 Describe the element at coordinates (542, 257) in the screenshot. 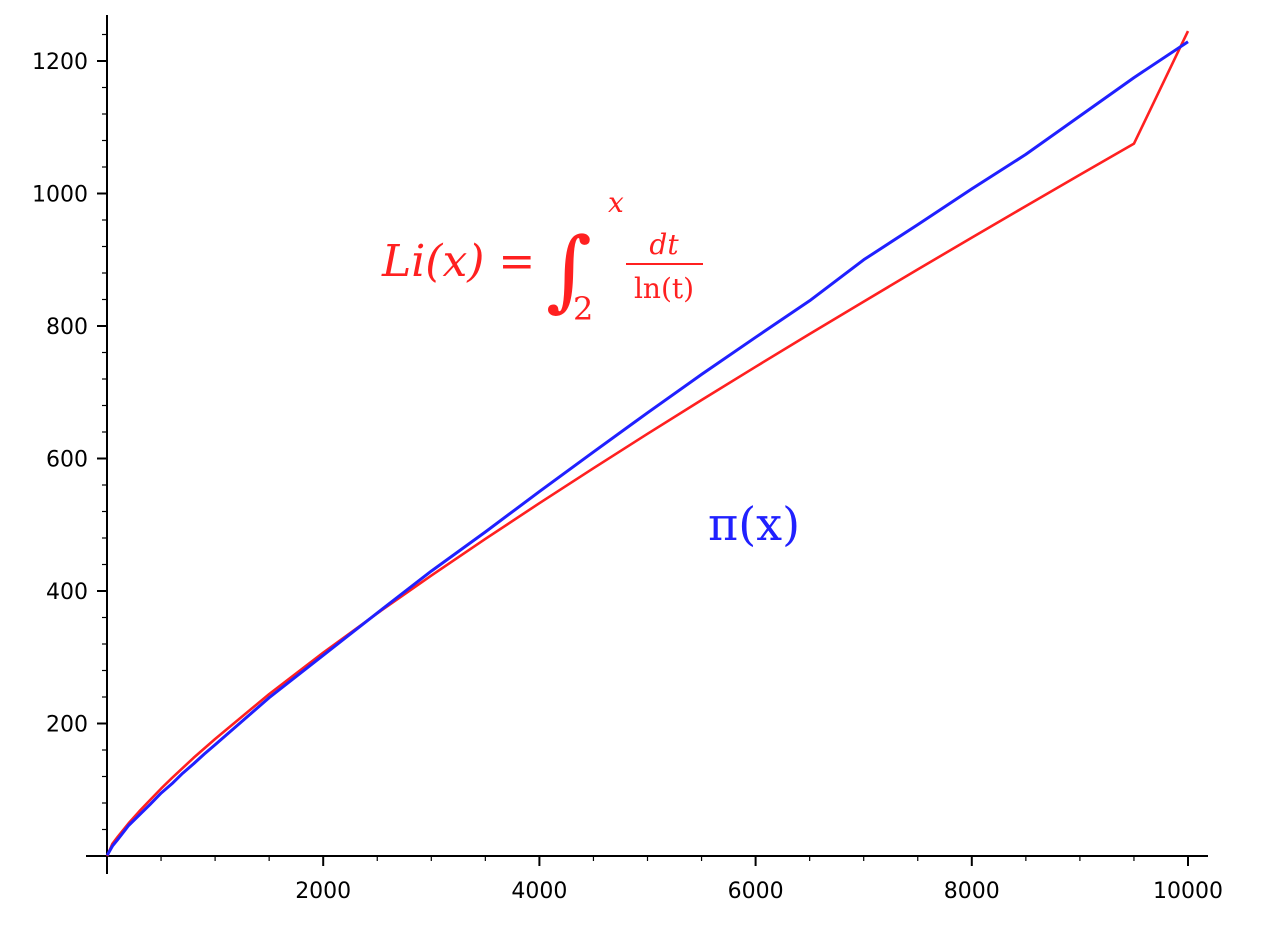

I see `li-annotation: Li(x) = ∫ x 2 dt ln(t)` at that location.